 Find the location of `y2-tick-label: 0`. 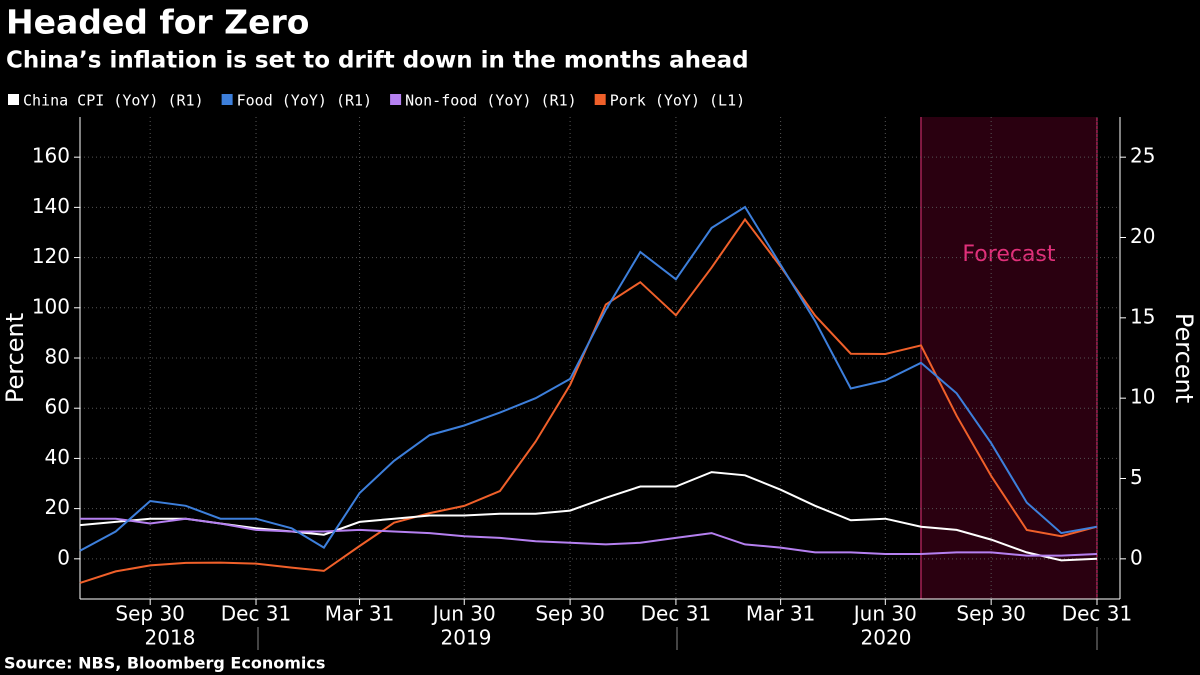

y2-tick-label: 0 is located at coordinates (1136, 557).